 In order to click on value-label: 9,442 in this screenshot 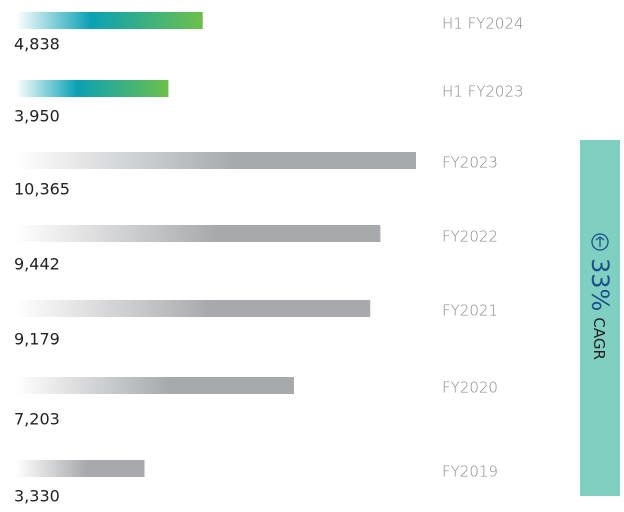, I will do `click(37, 264)`.